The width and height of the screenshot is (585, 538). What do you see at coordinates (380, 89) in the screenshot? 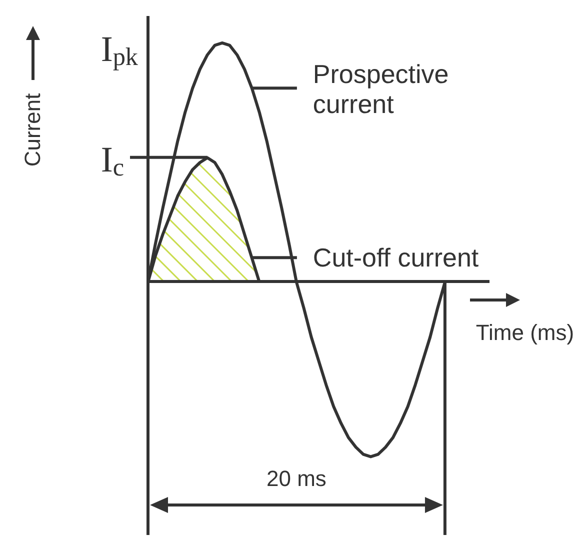
I see `legend-label: Prospective current` at bounding box center [380, 89].